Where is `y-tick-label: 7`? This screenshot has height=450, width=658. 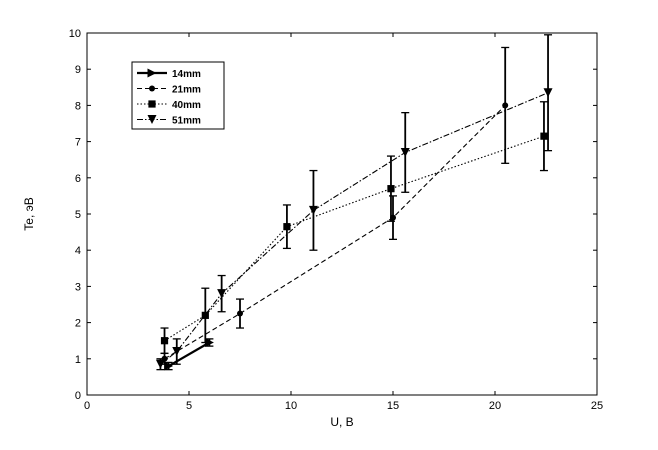 y-tick-label: 7 is located at coordinates (78, 143).